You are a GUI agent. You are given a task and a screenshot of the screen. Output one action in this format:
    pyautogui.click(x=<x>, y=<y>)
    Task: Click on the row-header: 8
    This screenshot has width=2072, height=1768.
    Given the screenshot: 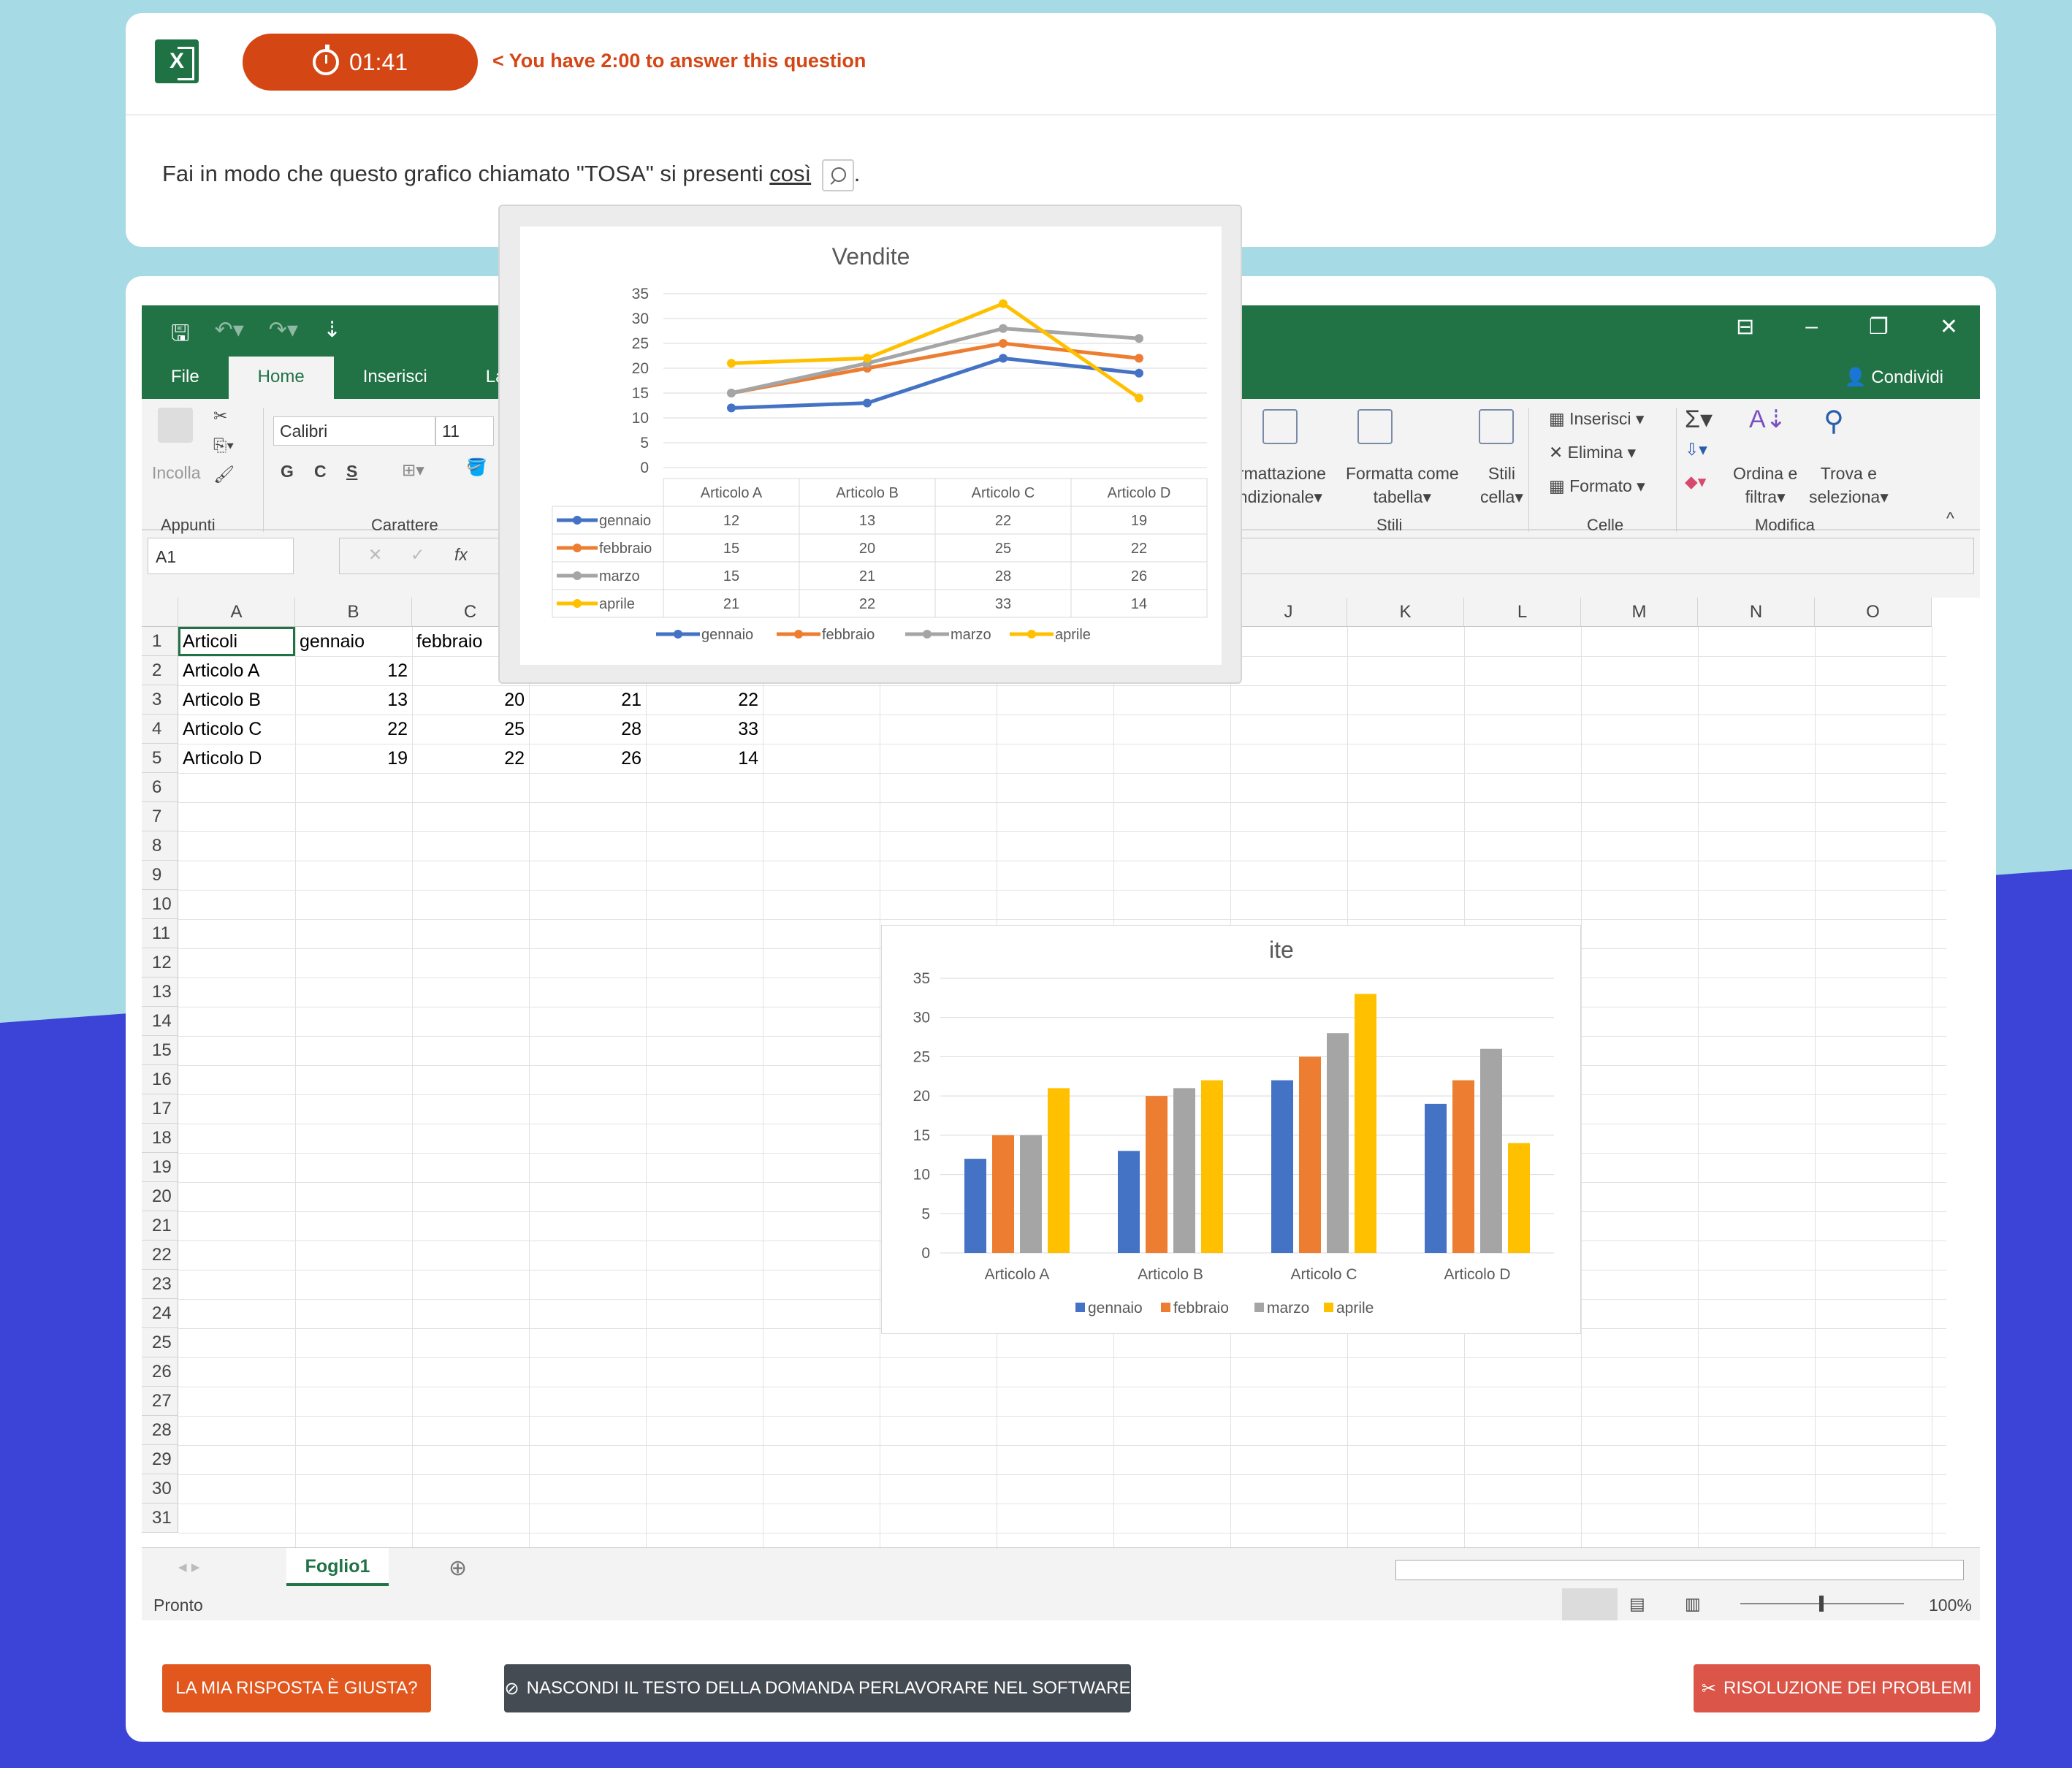 What is the action you would take?
    pyautogui.click(x=160, y=846)
    